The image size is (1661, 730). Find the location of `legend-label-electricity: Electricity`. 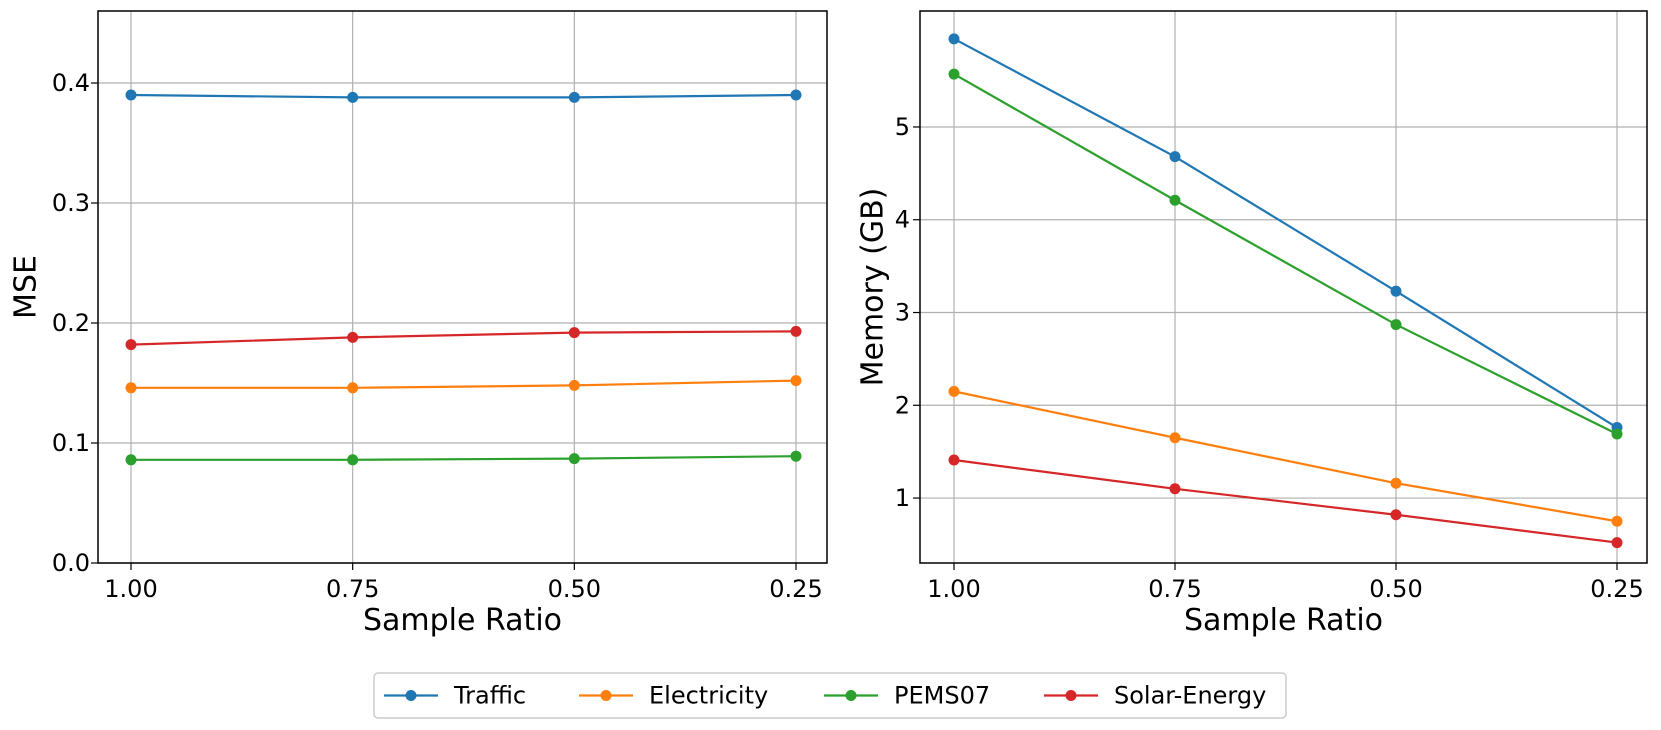

legend-label-electricity: Electricity is located at coordinates (708, 696).